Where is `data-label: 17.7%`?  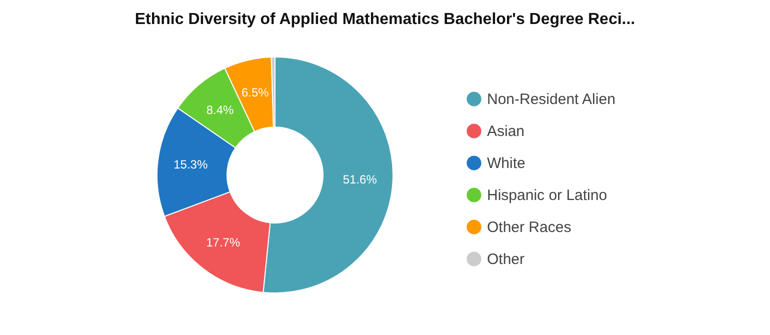
data-label: 17.7% is located at coordinates (223, 242).